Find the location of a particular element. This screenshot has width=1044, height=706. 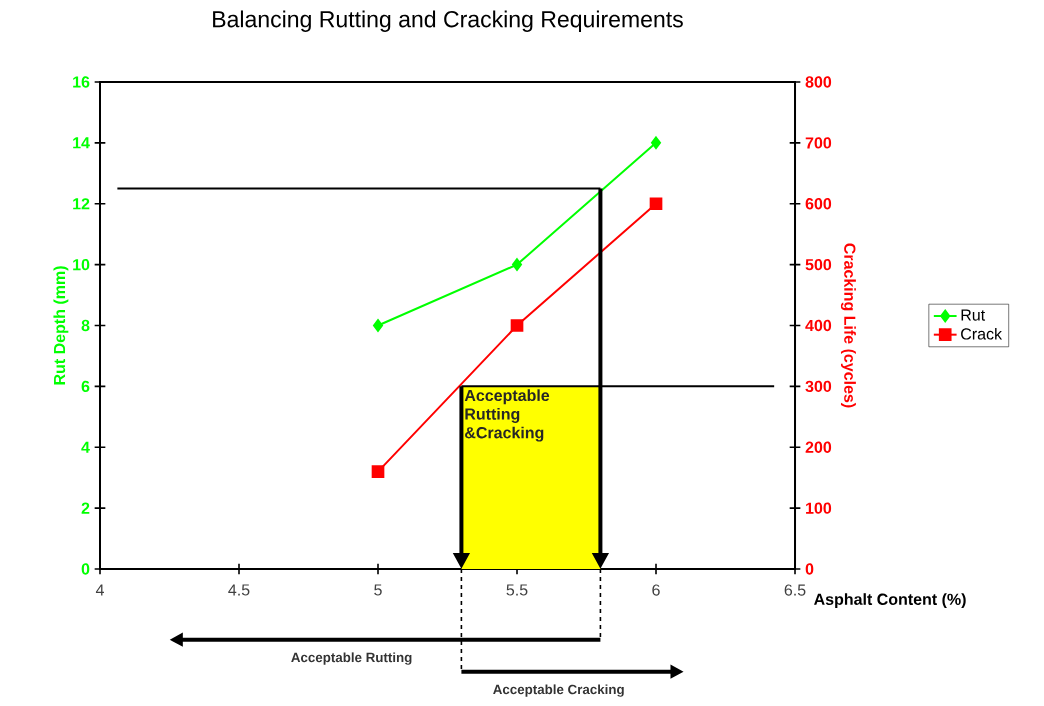

y-tick-label: 14 is located at coordinates (81, 143).